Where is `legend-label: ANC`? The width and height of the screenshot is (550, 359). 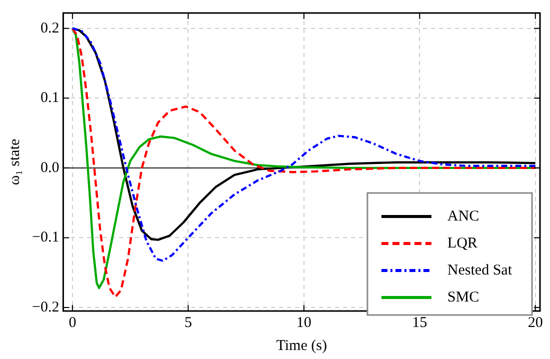 legend-label: ANC is located at coordinates (463, 216).